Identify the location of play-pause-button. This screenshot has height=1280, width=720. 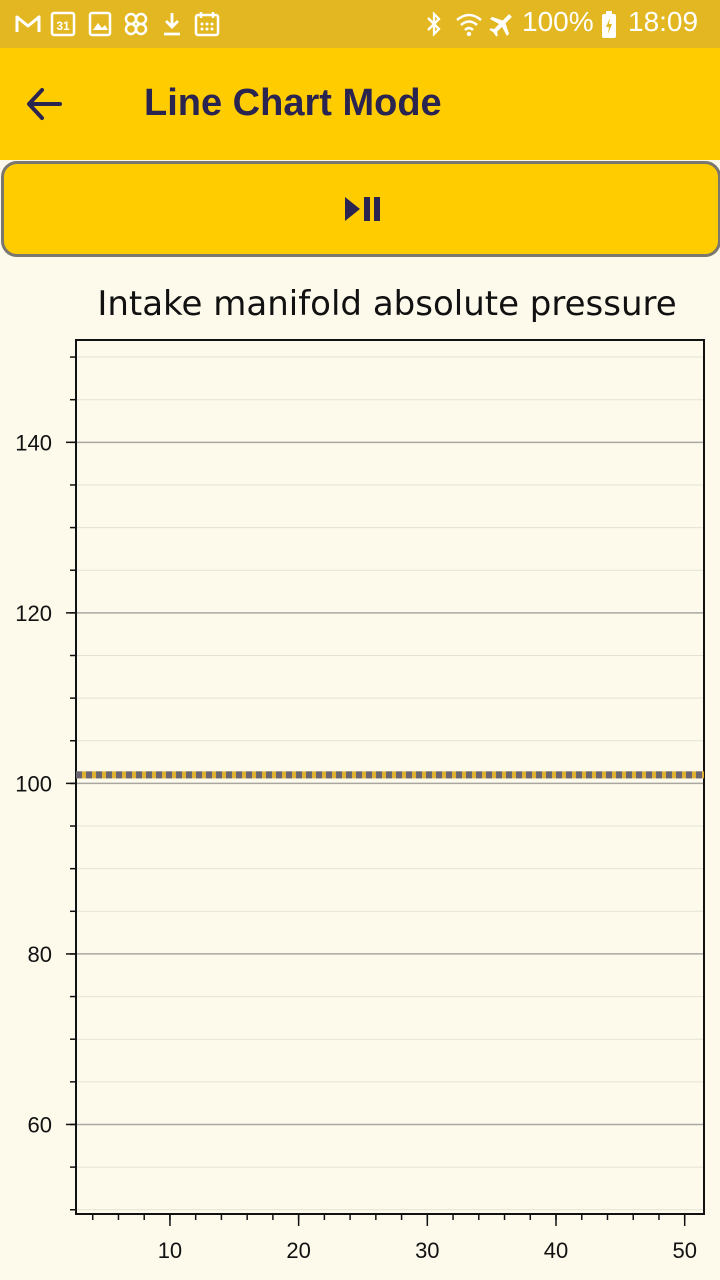
(360, 209).